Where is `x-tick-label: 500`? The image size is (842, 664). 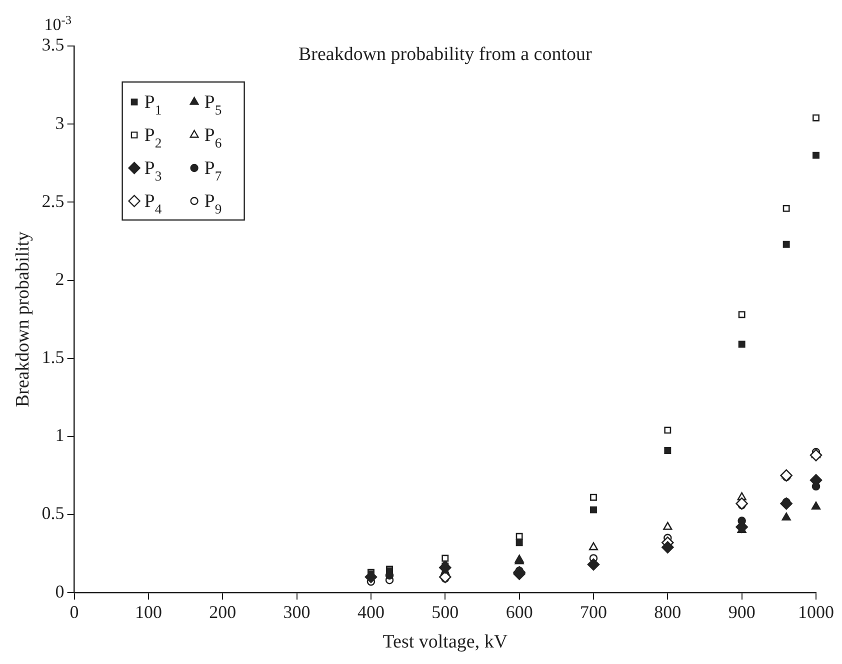 x-tick-label: 500 is located at coordinates (445, 612).